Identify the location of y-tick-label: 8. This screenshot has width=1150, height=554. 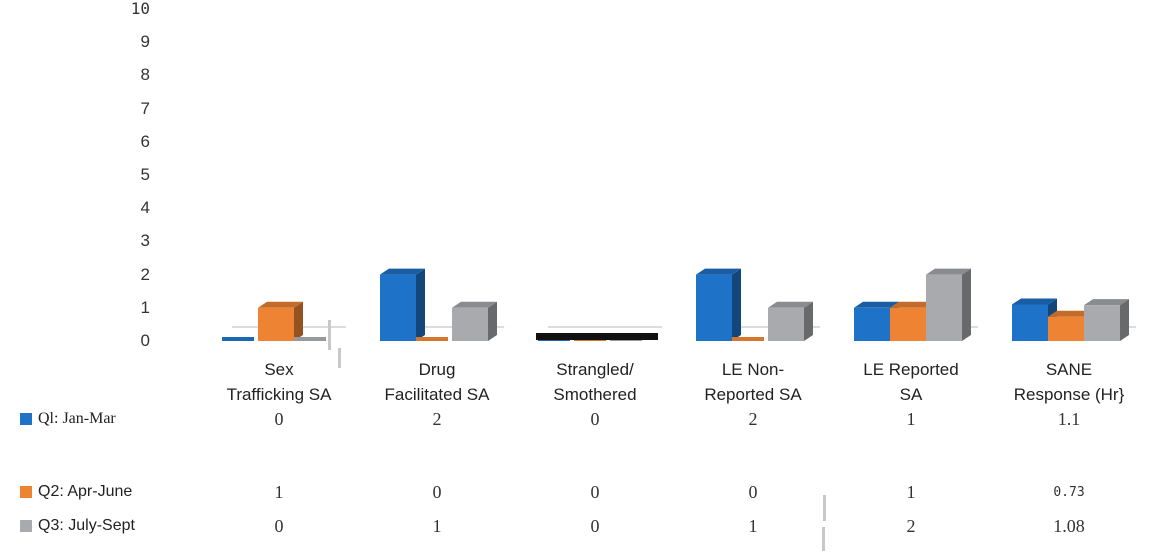
(145, 75).